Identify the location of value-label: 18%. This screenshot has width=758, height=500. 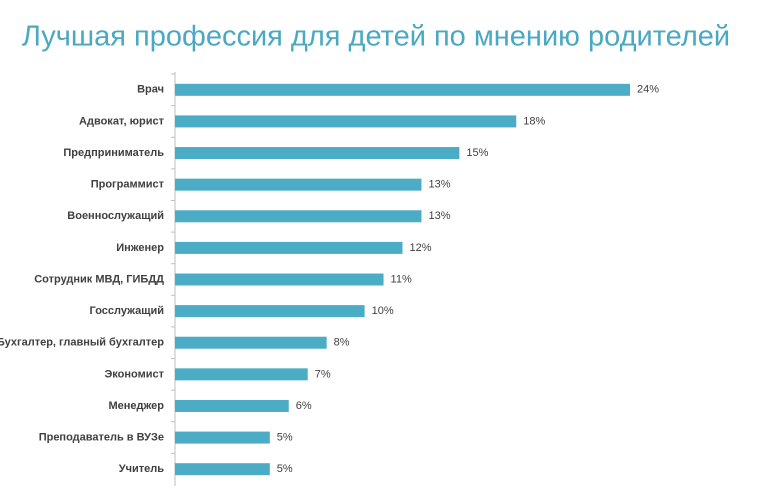
(534, 121).